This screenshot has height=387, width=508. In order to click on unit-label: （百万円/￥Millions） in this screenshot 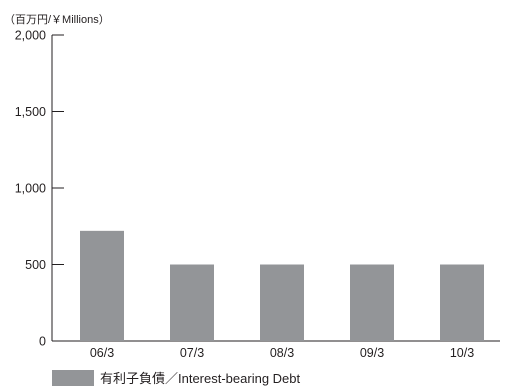, I will do `click(57, 19)`.